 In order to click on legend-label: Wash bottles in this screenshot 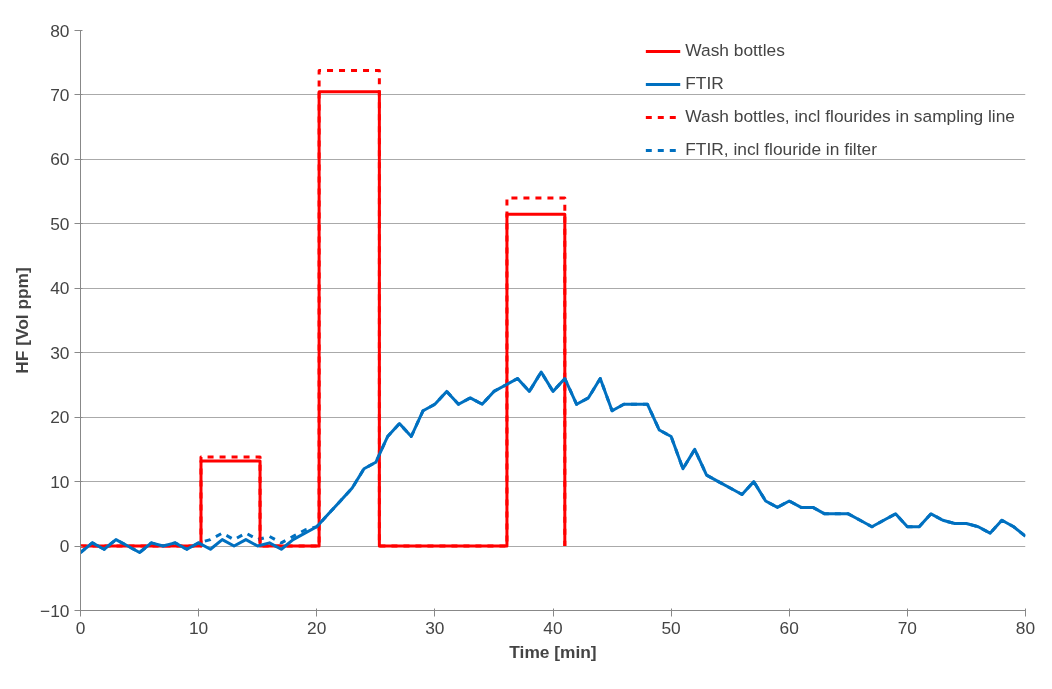, I will do `click(735, 50)`.